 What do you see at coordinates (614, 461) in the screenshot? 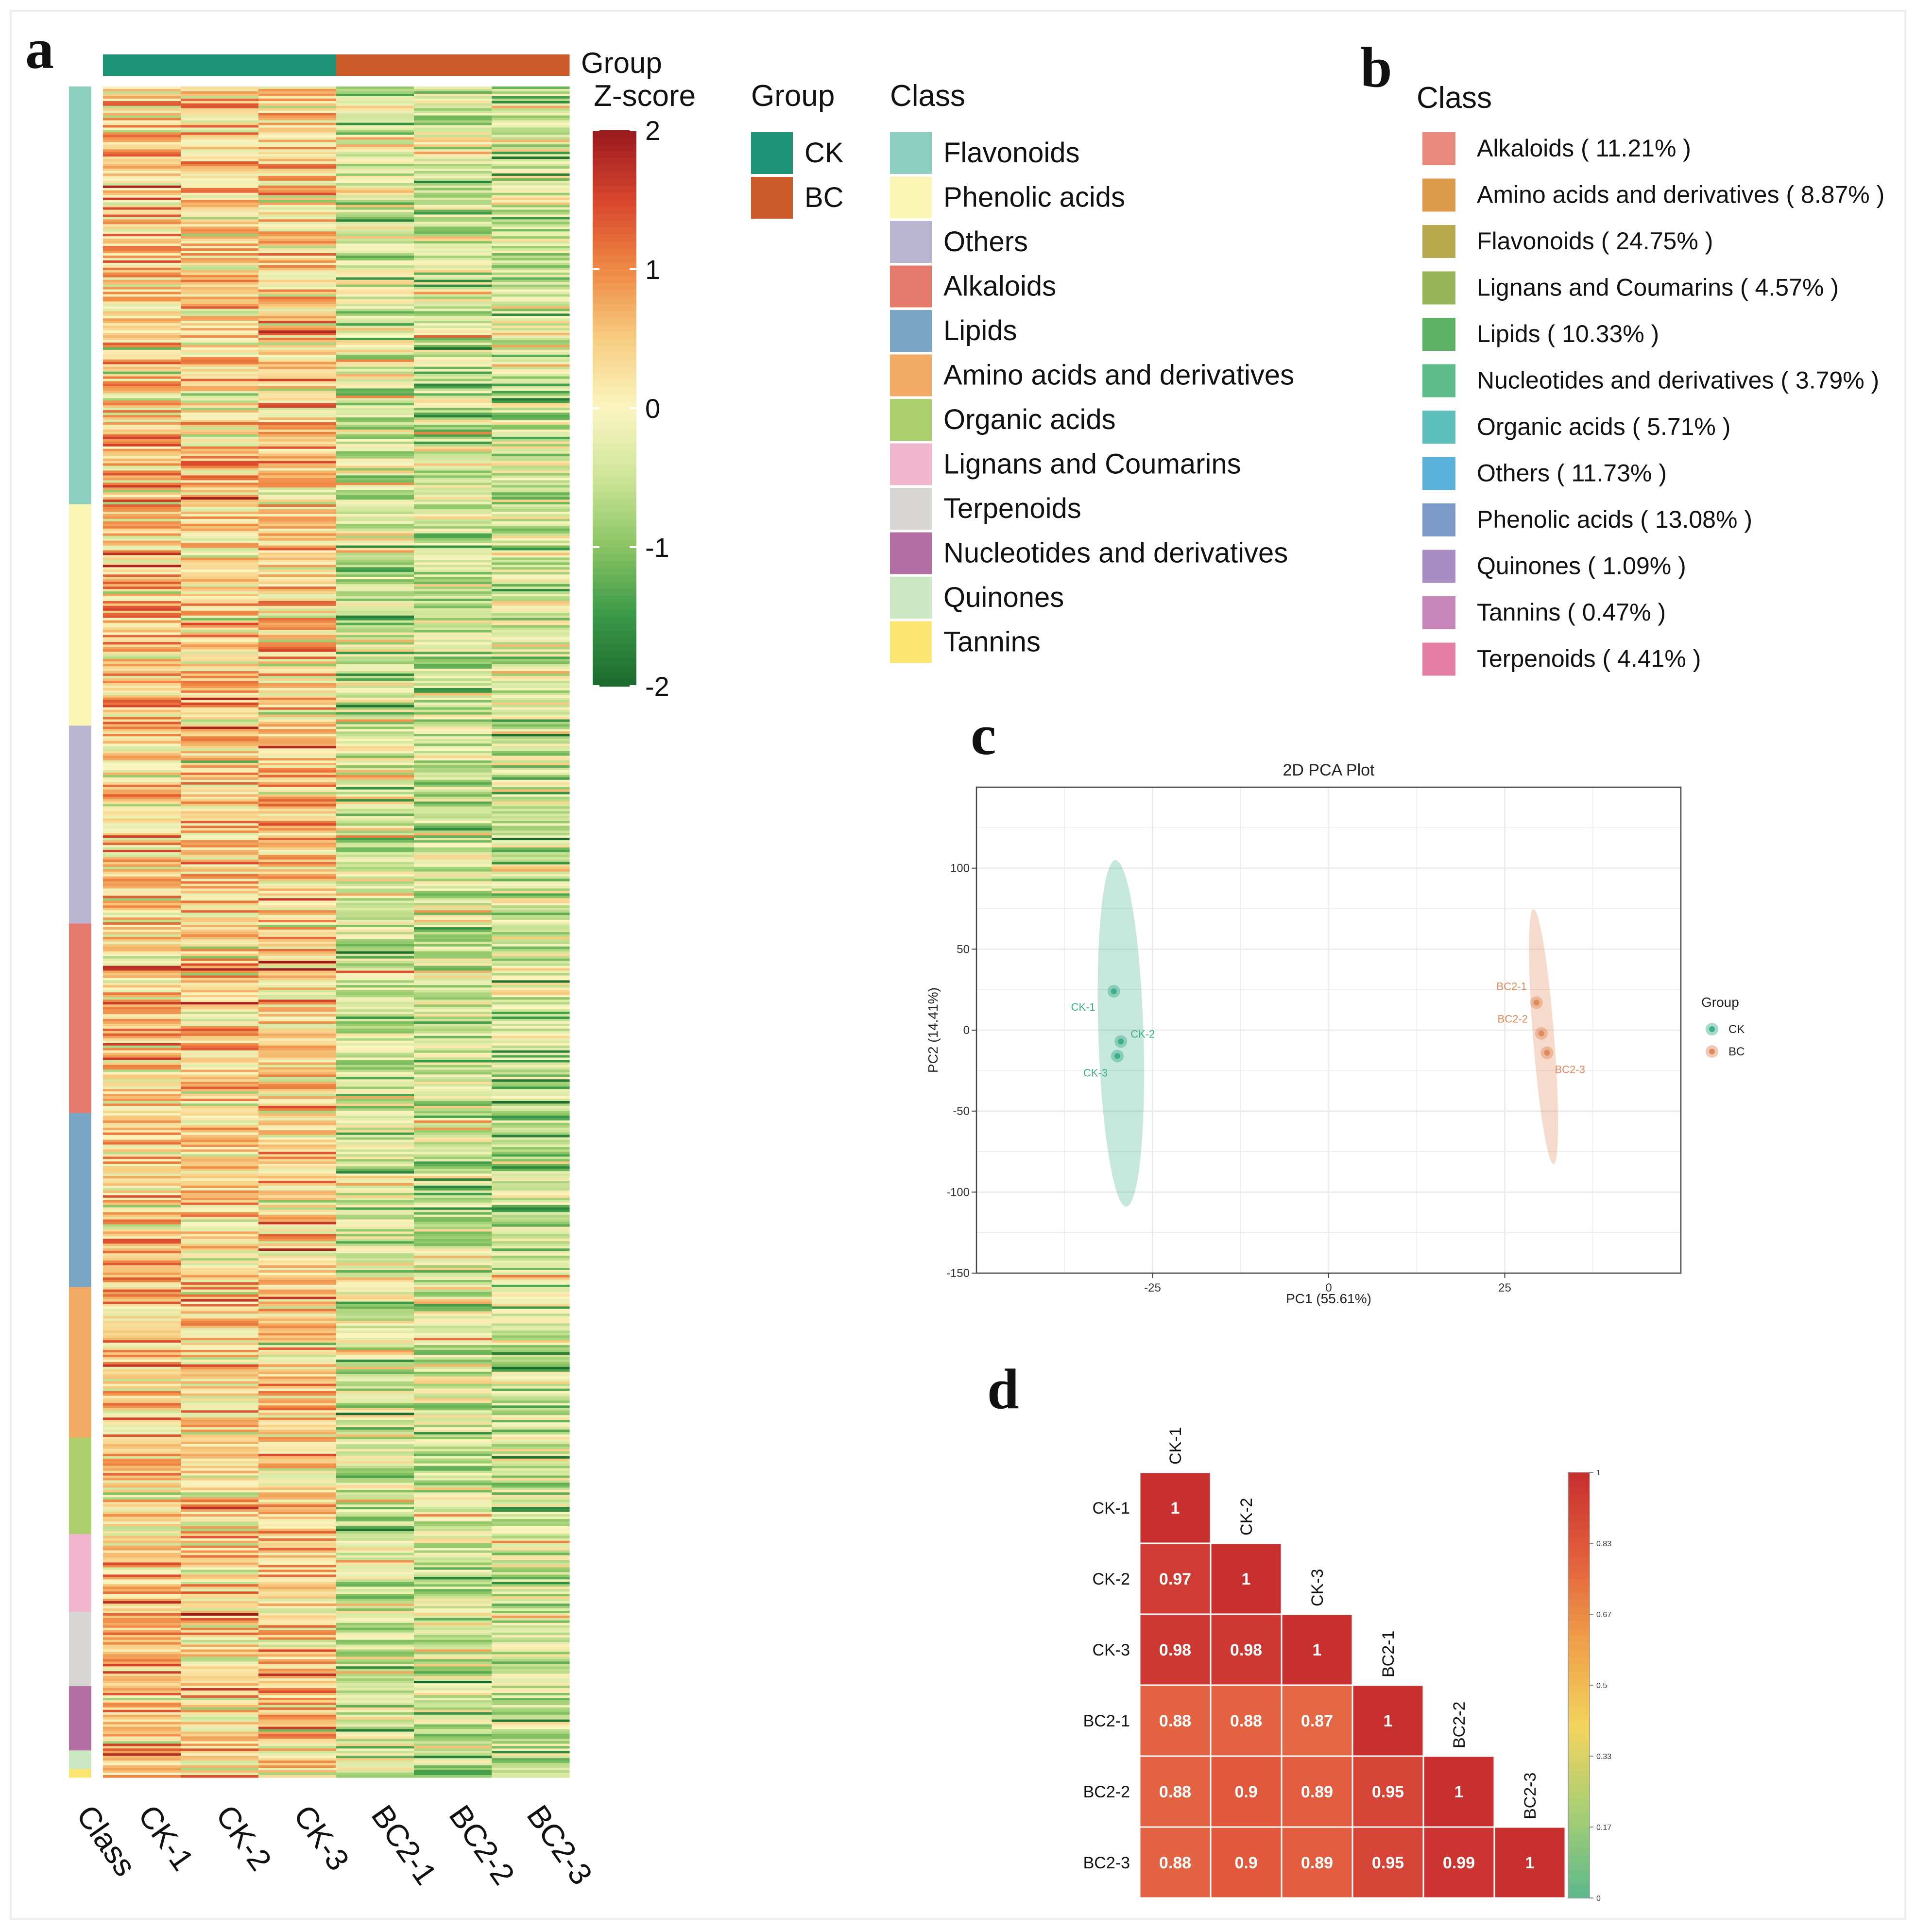
I see `zscore-colorbar-segment` at bounding box center [614, 461].